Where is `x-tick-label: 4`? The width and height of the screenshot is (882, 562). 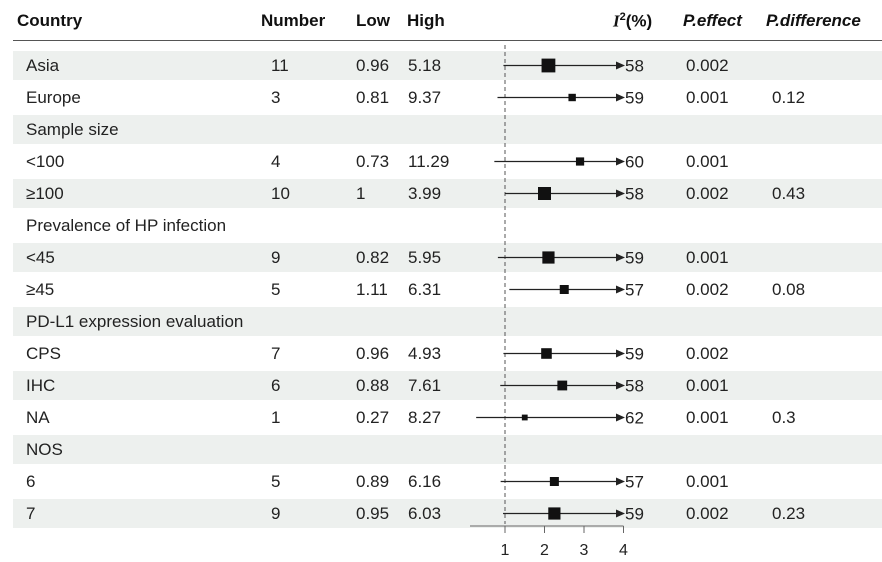
x-tick-label: 4 is located at coordinates (623, 550).